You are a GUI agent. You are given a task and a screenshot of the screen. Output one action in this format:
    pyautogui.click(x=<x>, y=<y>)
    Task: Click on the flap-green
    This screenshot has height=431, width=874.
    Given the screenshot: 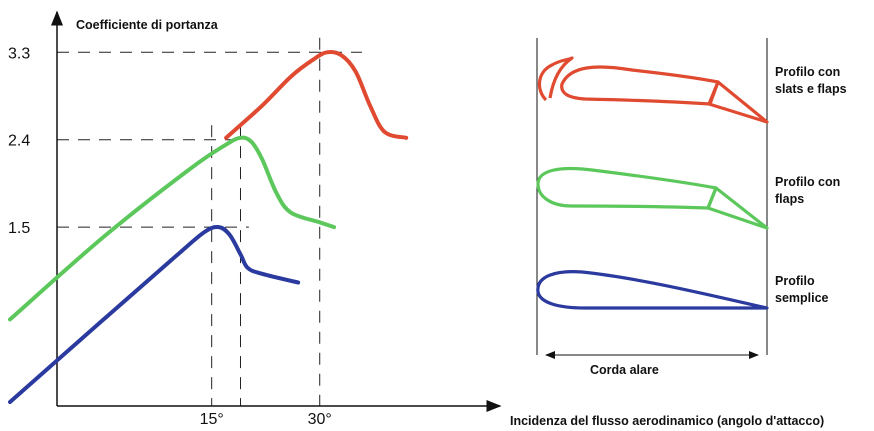 What is the action you would take?
    pyautogui.click(x=737, y=208)
    